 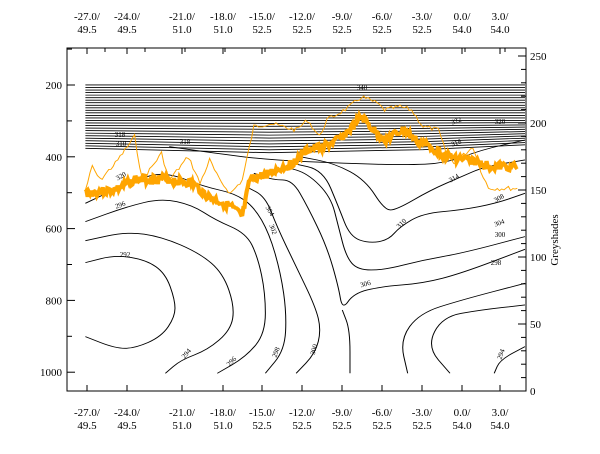 I want to click on right-tick-label: 100, so click(x=538, y=258).